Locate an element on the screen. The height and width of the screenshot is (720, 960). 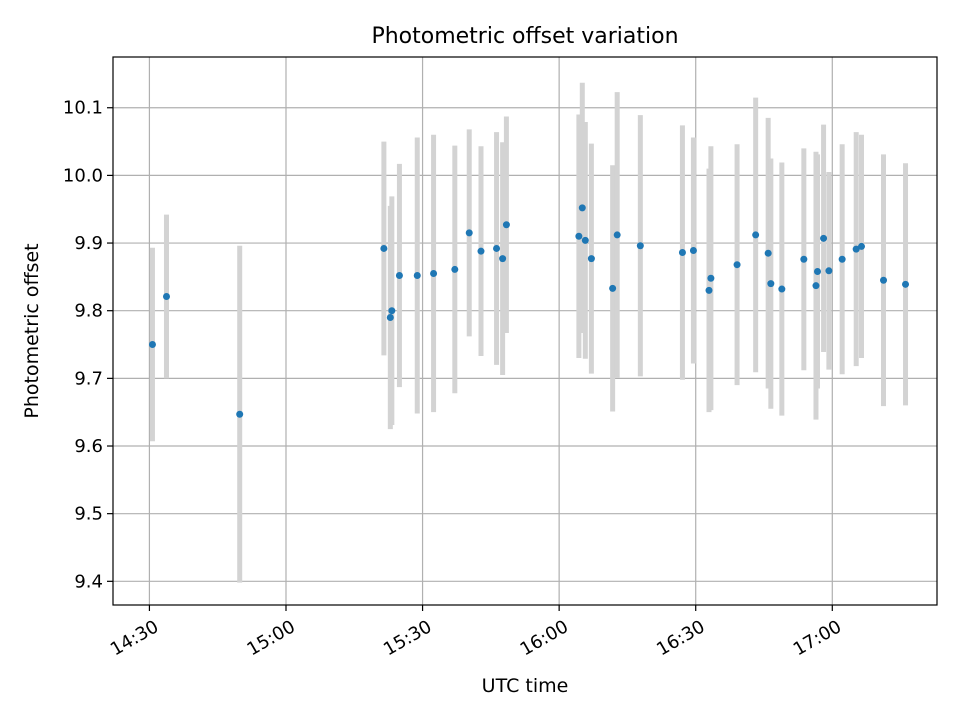
x-tick-label: 15:30 is located at coordinates (407, 638).